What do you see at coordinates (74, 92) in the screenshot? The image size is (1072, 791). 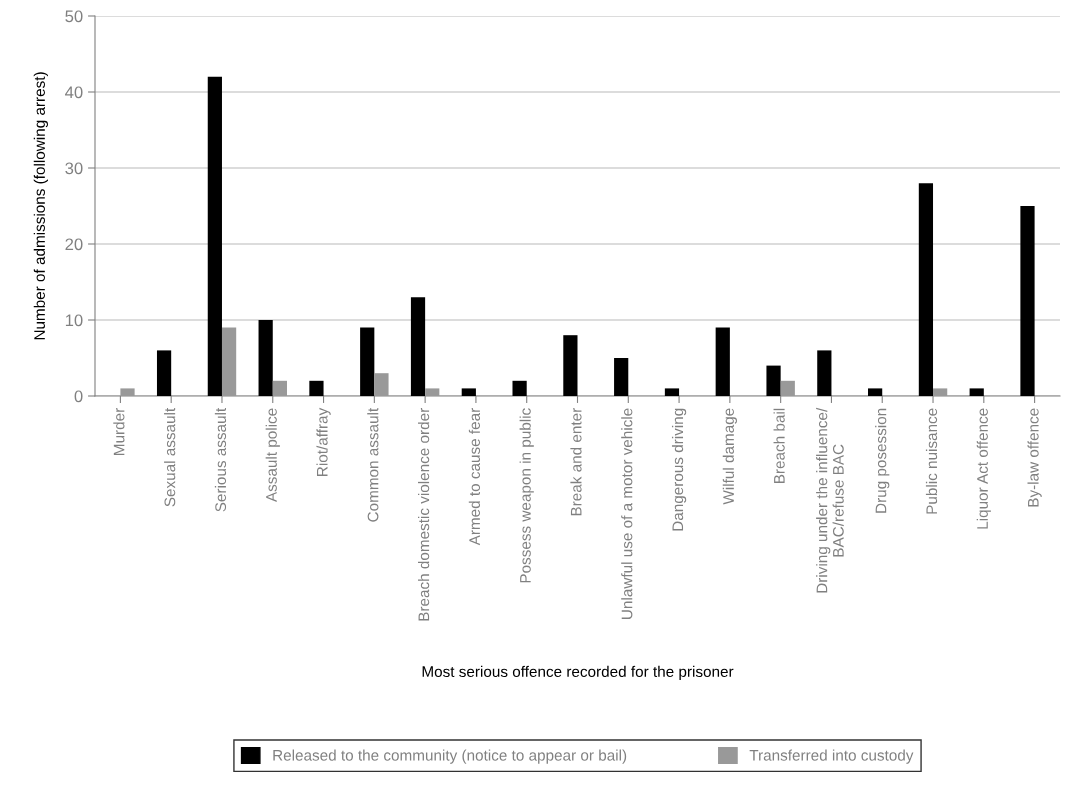 I see `y-tick-label: 40` at bounding box center [74, 92].